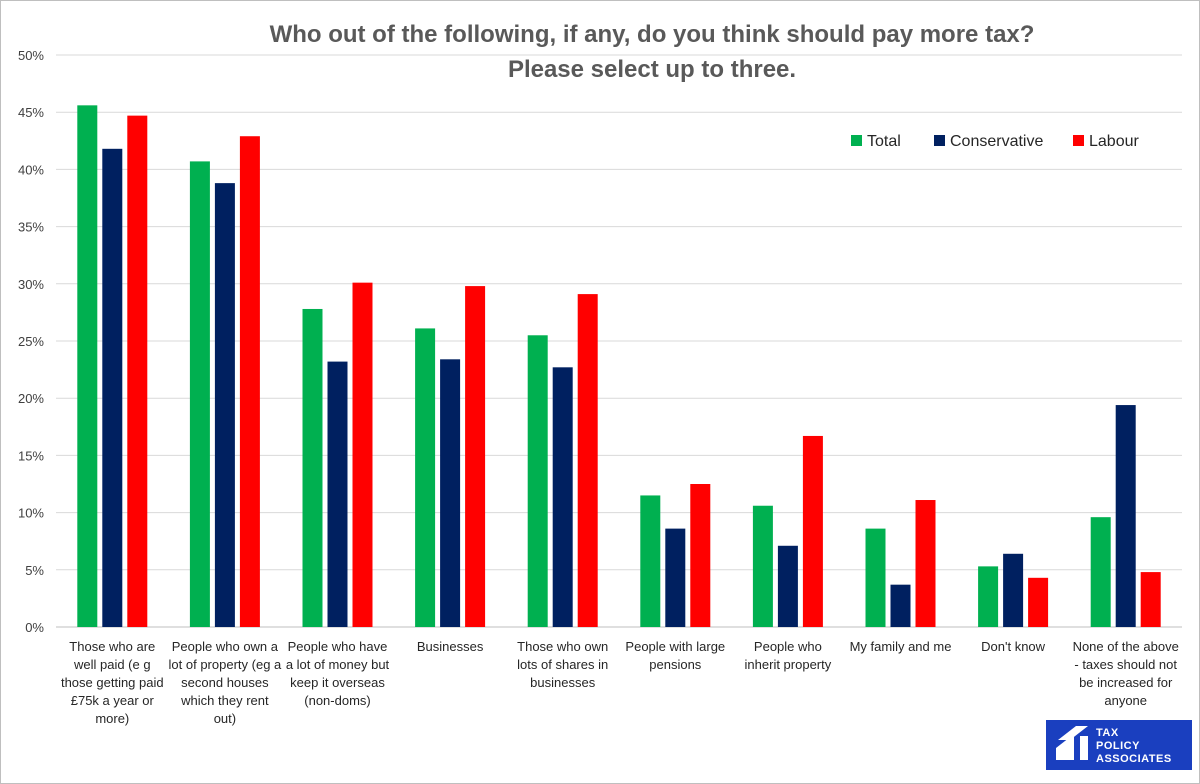 This screenshot has width=1200, height=784. I want to click on y-tick-label: 25%, so click(31, 341).